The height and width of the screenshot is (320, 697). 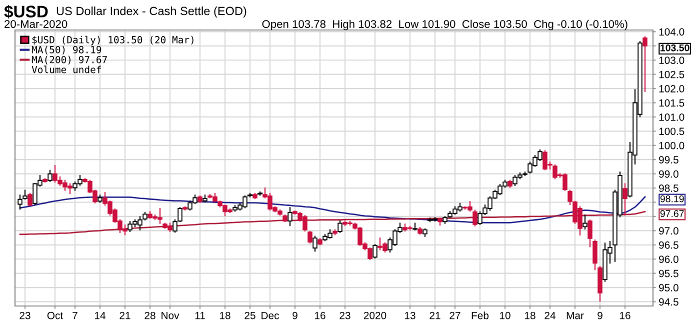 I want to click on x-tick-label: 28, so click(x=150, y=316).